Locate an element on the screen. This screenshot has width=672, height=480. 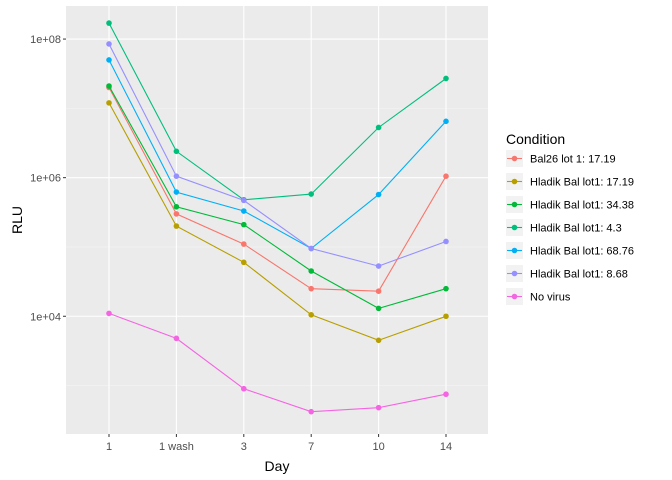
legend-label: Hladik Bal lot1: 4.3 is located at coordinates (576, 229).